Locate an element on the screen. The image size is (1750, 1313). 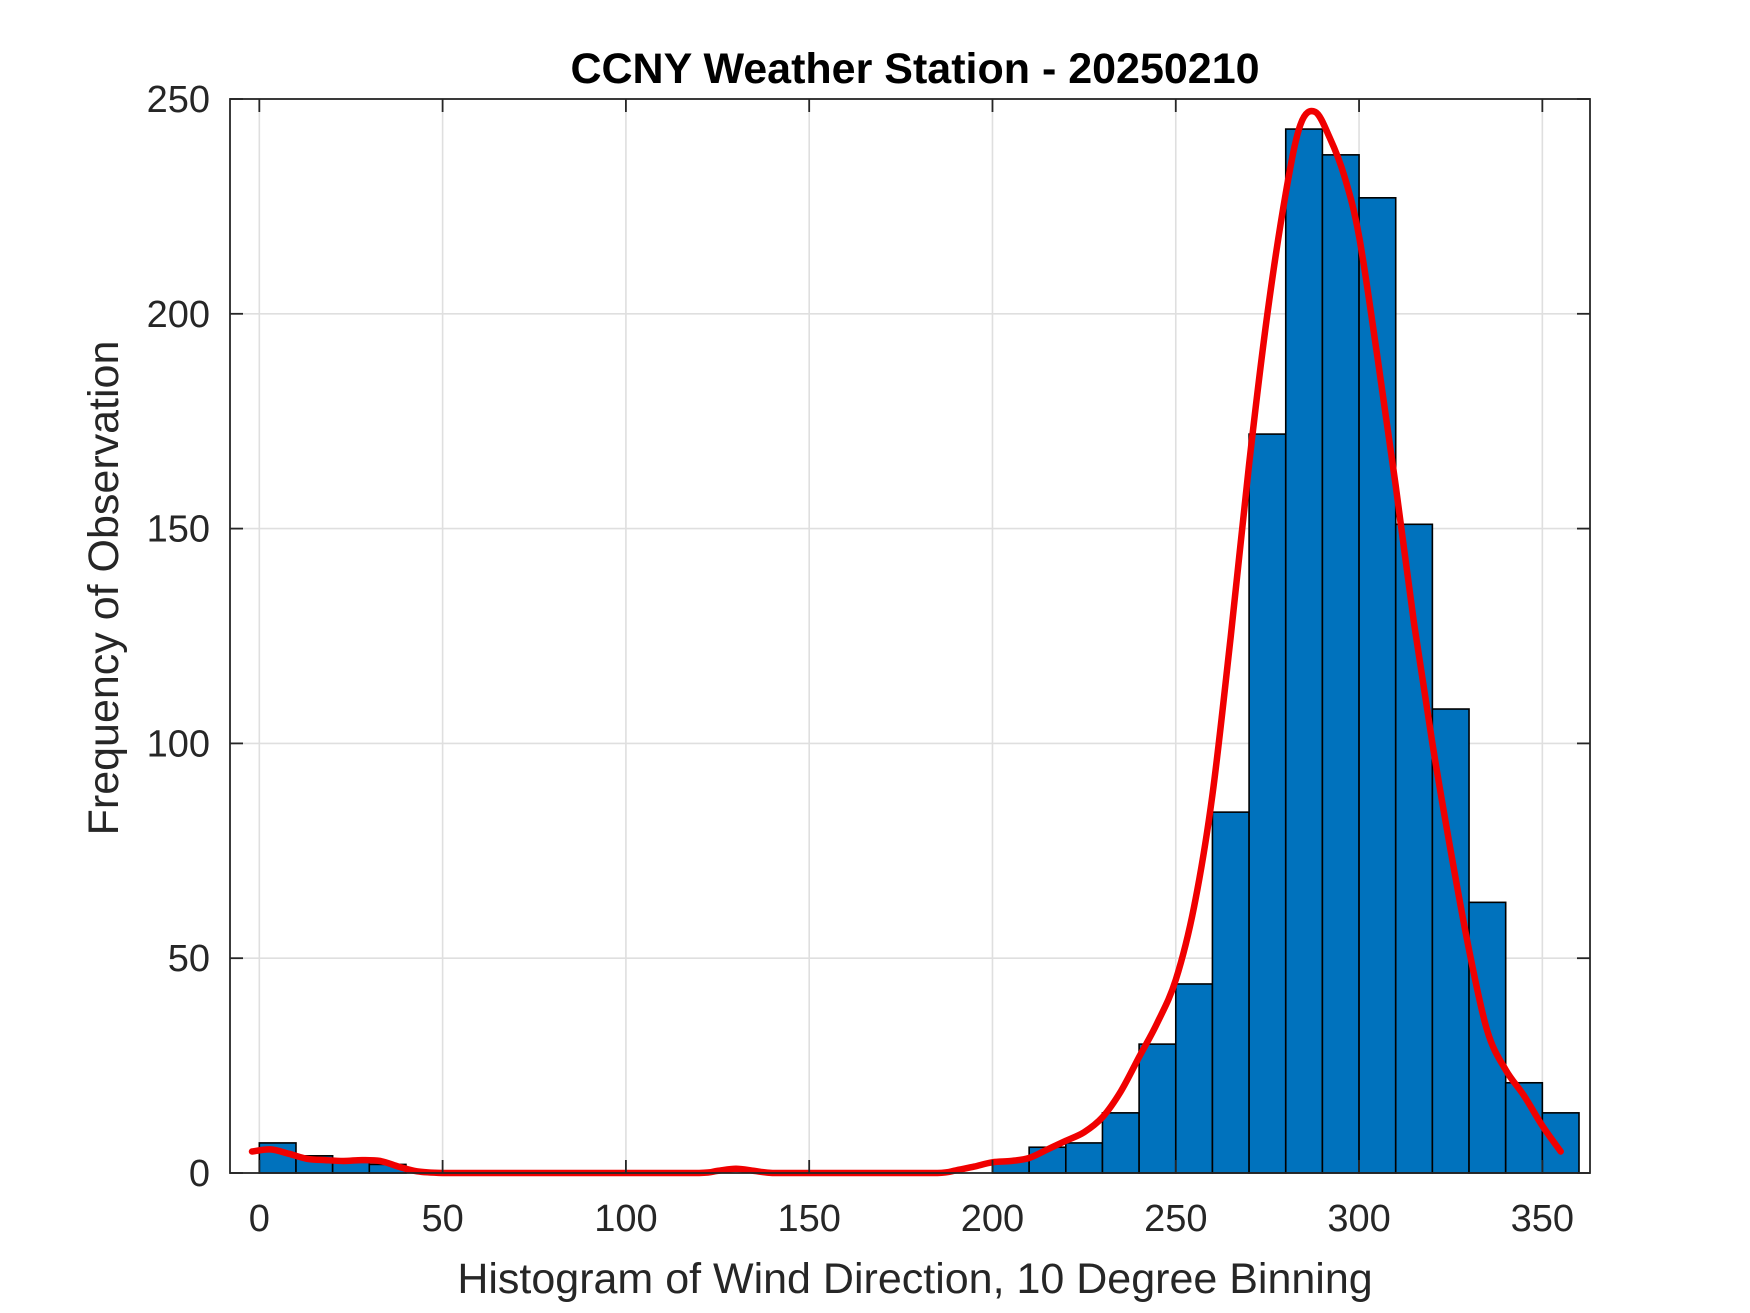
x-tick-label-100: 100 is located at coordinates (625, 1219).